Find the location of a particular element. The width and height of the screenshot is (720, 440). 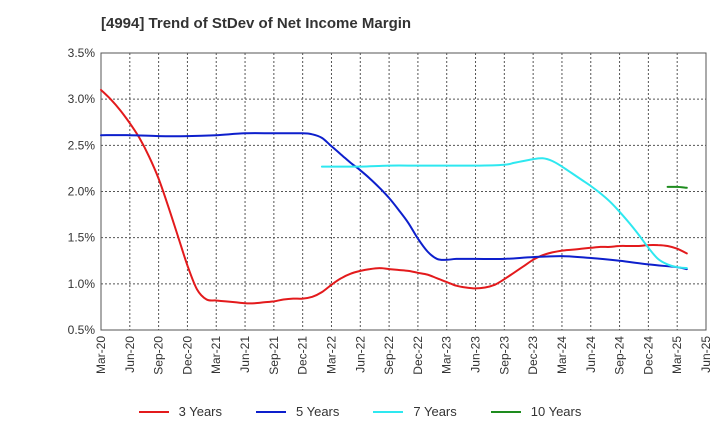

x-tick-label: Jun-24 is located at coordinates (591, 354).